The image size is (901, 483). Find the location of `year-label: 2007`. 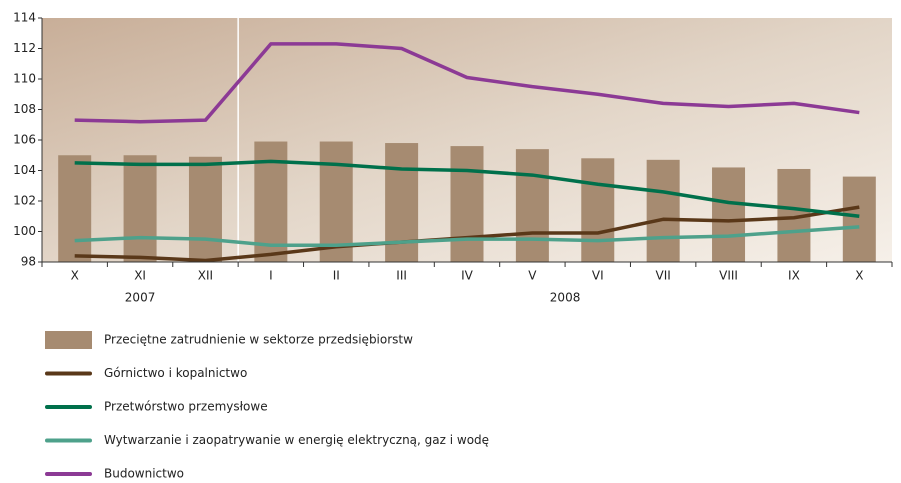

year-label: 2007 is located at coordinates (140, 298).